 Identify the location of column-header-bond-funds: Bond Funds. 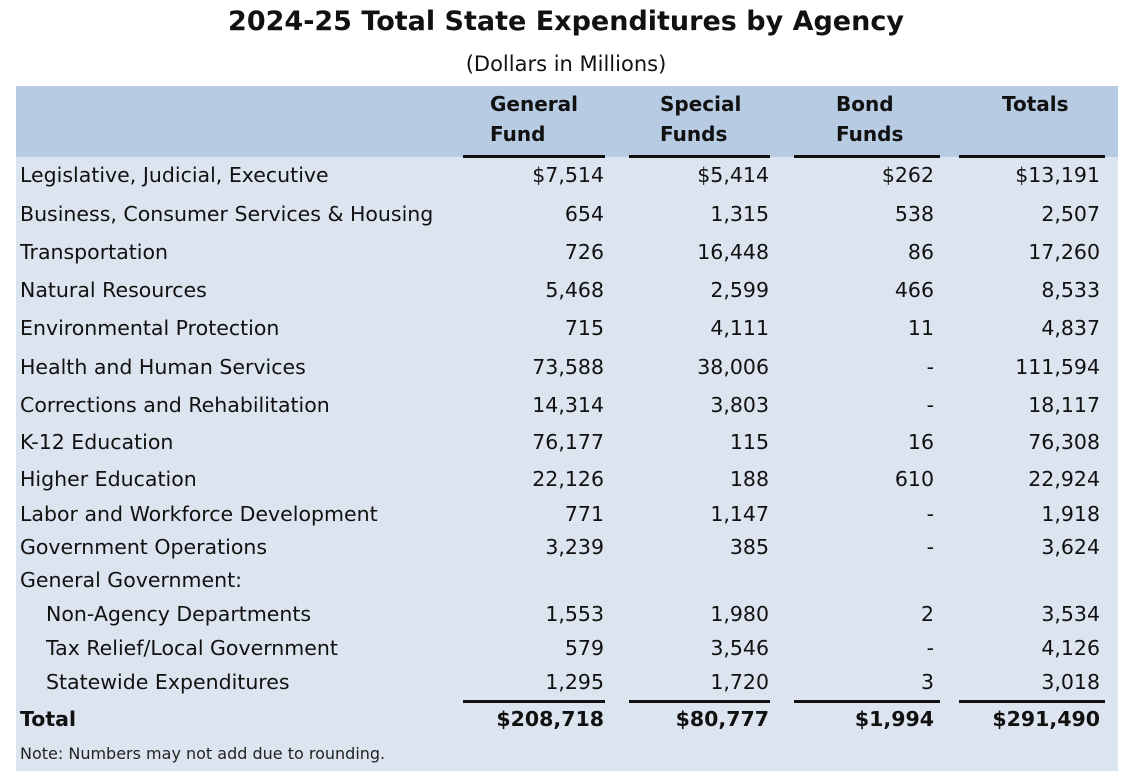
(870, 119).